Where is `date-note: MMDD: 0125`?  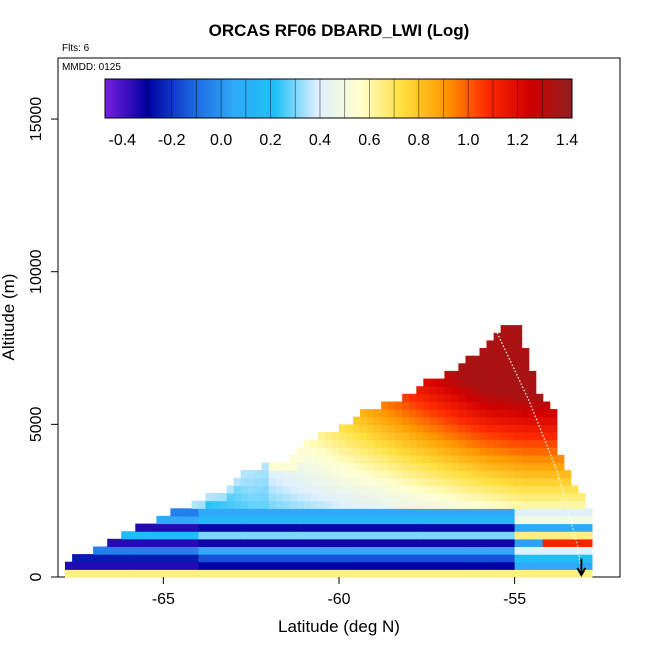
date-note: MMDD: 0125 is located at coordinates (91, 67).